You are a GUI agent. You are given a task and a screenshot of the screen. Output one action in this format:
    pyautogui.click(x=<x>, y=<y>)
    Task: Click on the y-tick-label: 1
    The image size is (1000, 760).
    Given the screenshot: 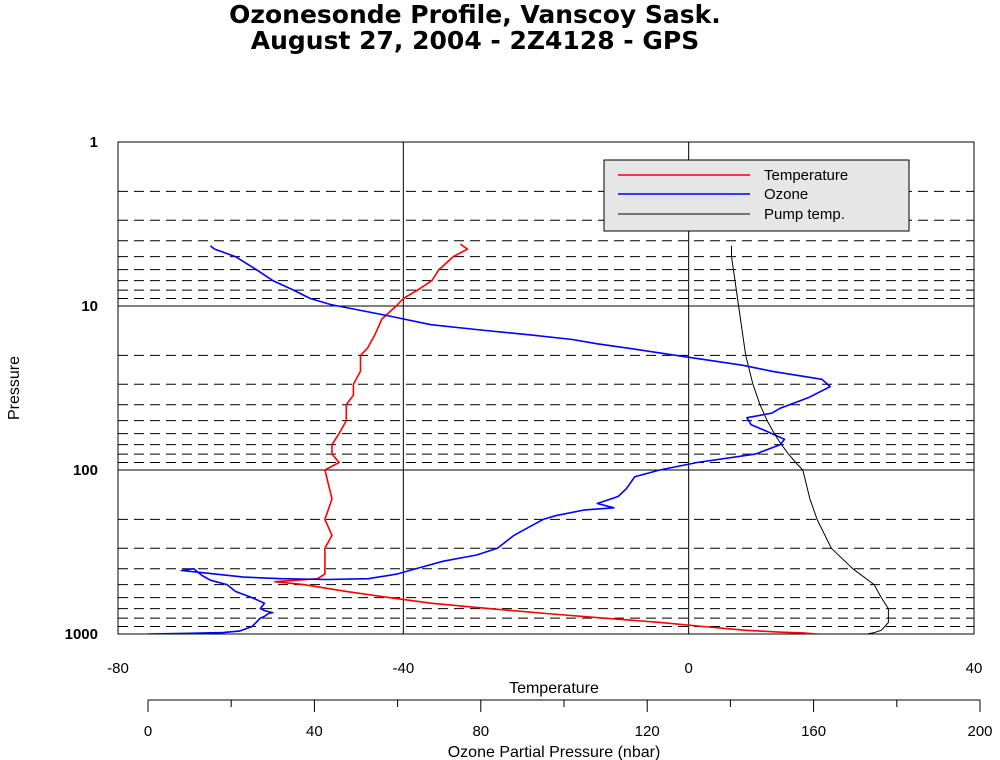 What is the action you would take?
    pyautogui.click(x=94, y=142)
    